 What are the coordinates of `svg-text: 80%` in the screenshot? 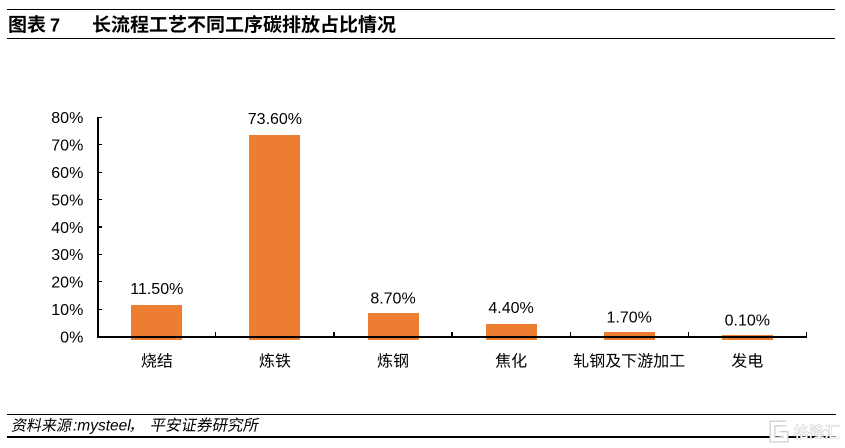 It's located at (67, 118).